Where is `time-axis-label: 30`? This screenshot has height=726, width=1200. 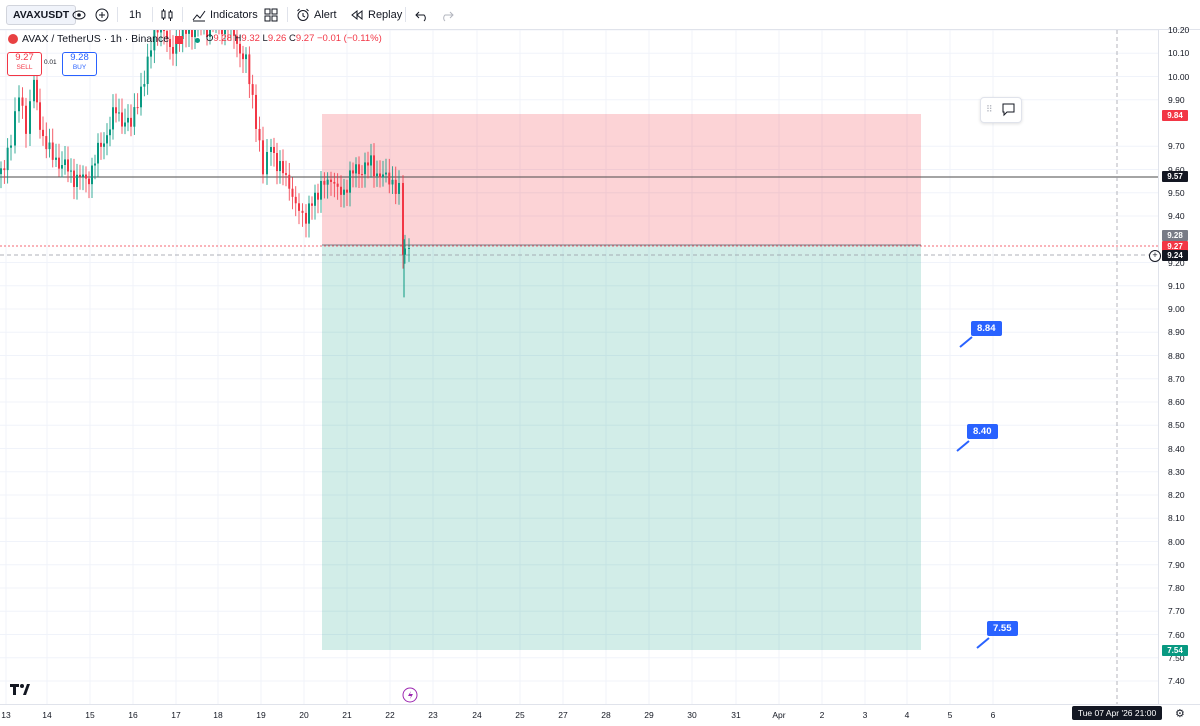
time-axis-label: 30 is located at coordinates (692, 715).